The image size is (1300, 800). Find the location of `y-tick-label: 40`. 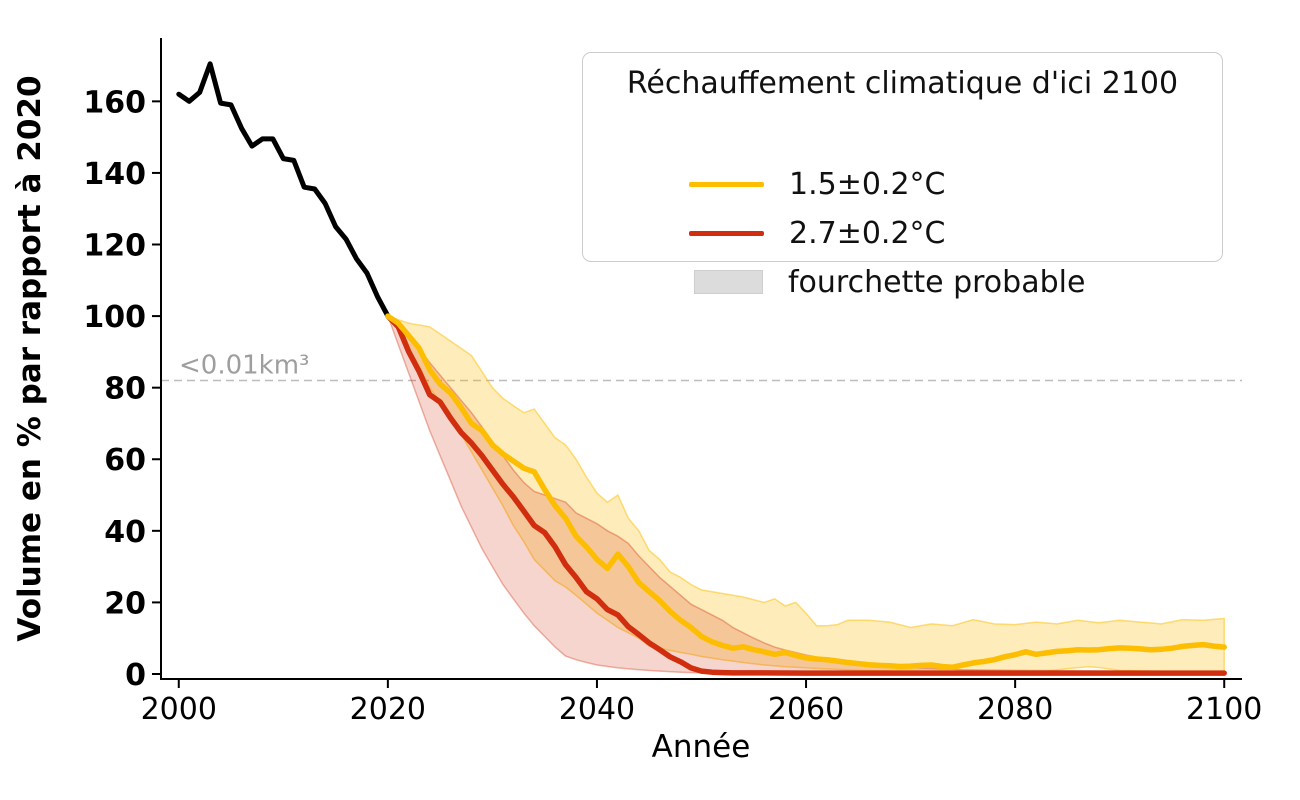

y-tick-label: 40 is located at coordinates (125, 532).